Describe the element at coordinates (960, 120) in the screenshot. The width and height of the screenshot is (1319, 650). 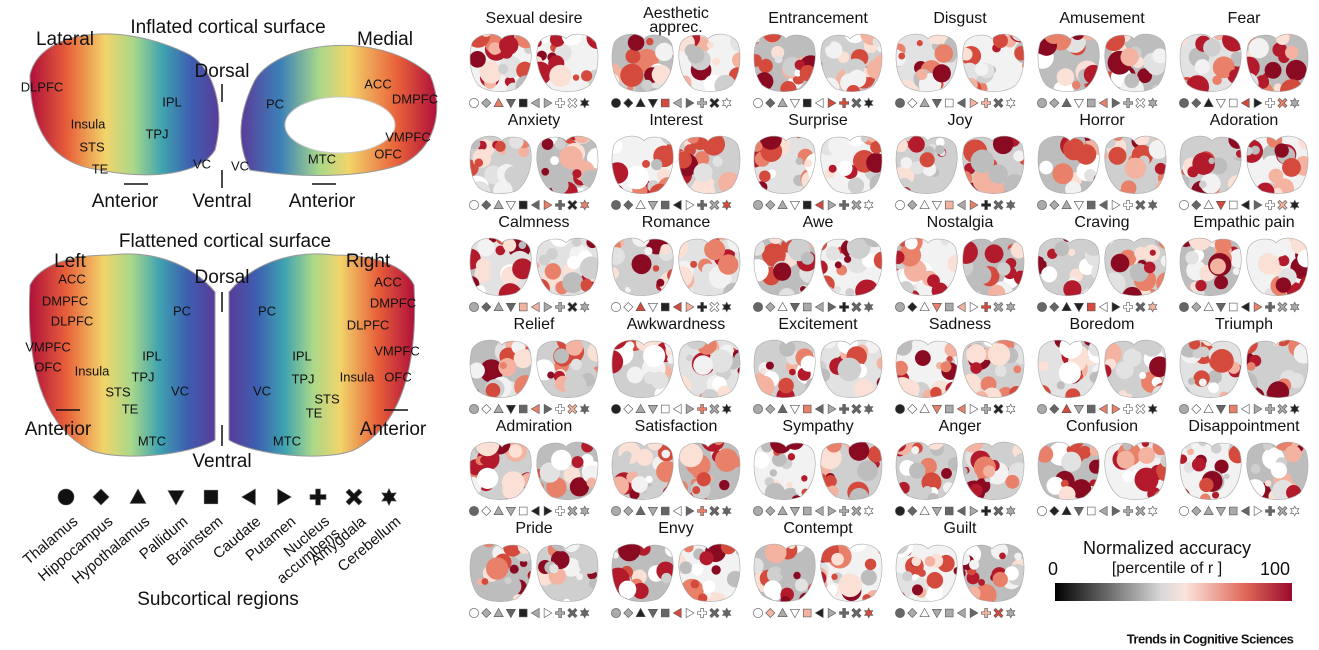
I see `emotion-title: Joy` at that location.